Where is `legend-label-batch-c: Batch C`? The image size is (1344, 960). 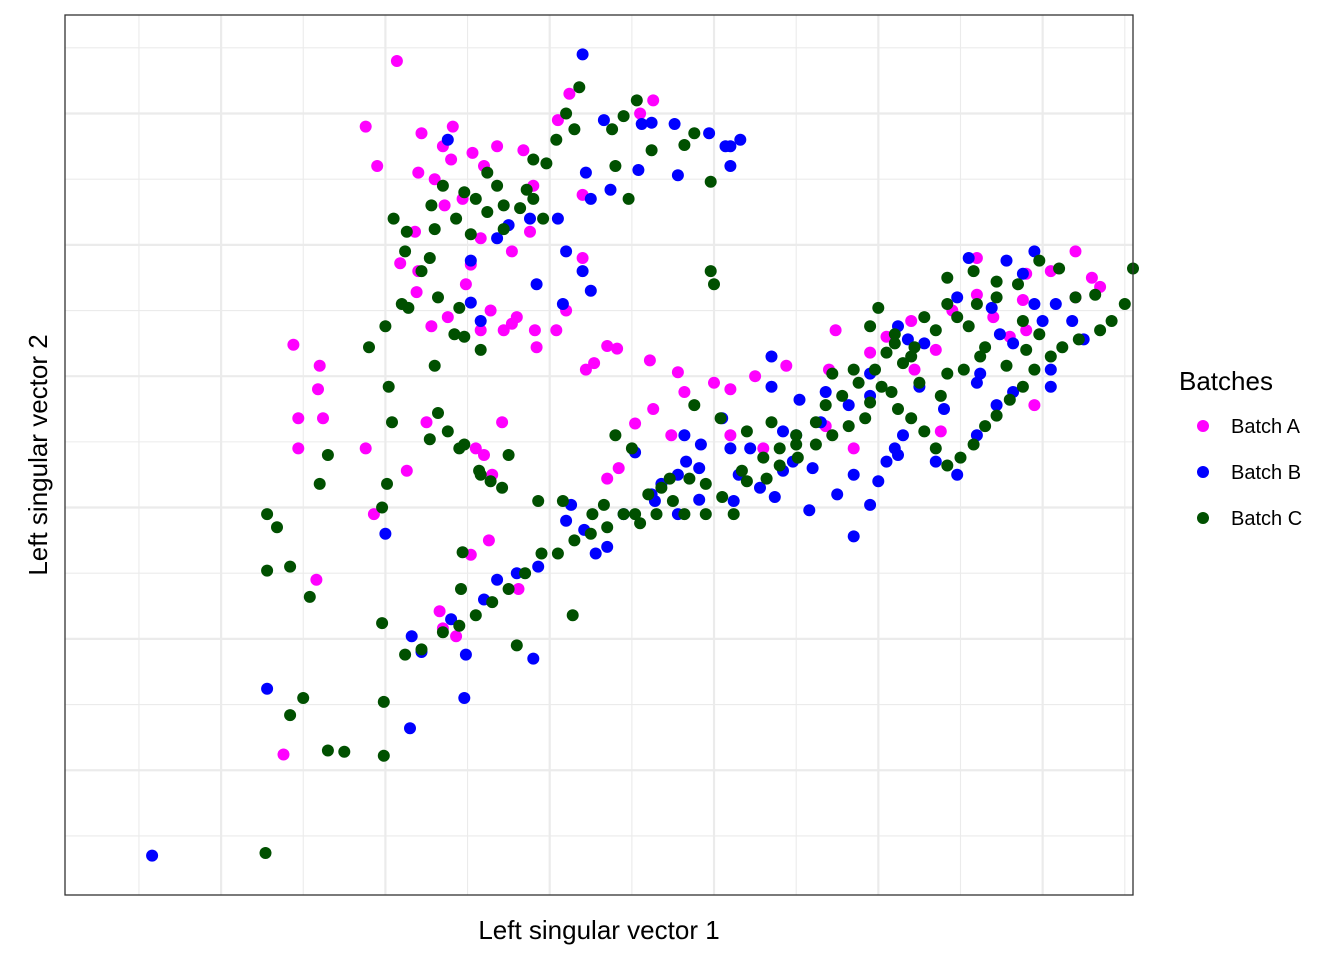 legend-label-batch-c: Batch C is located at coordinates (1266, 519).